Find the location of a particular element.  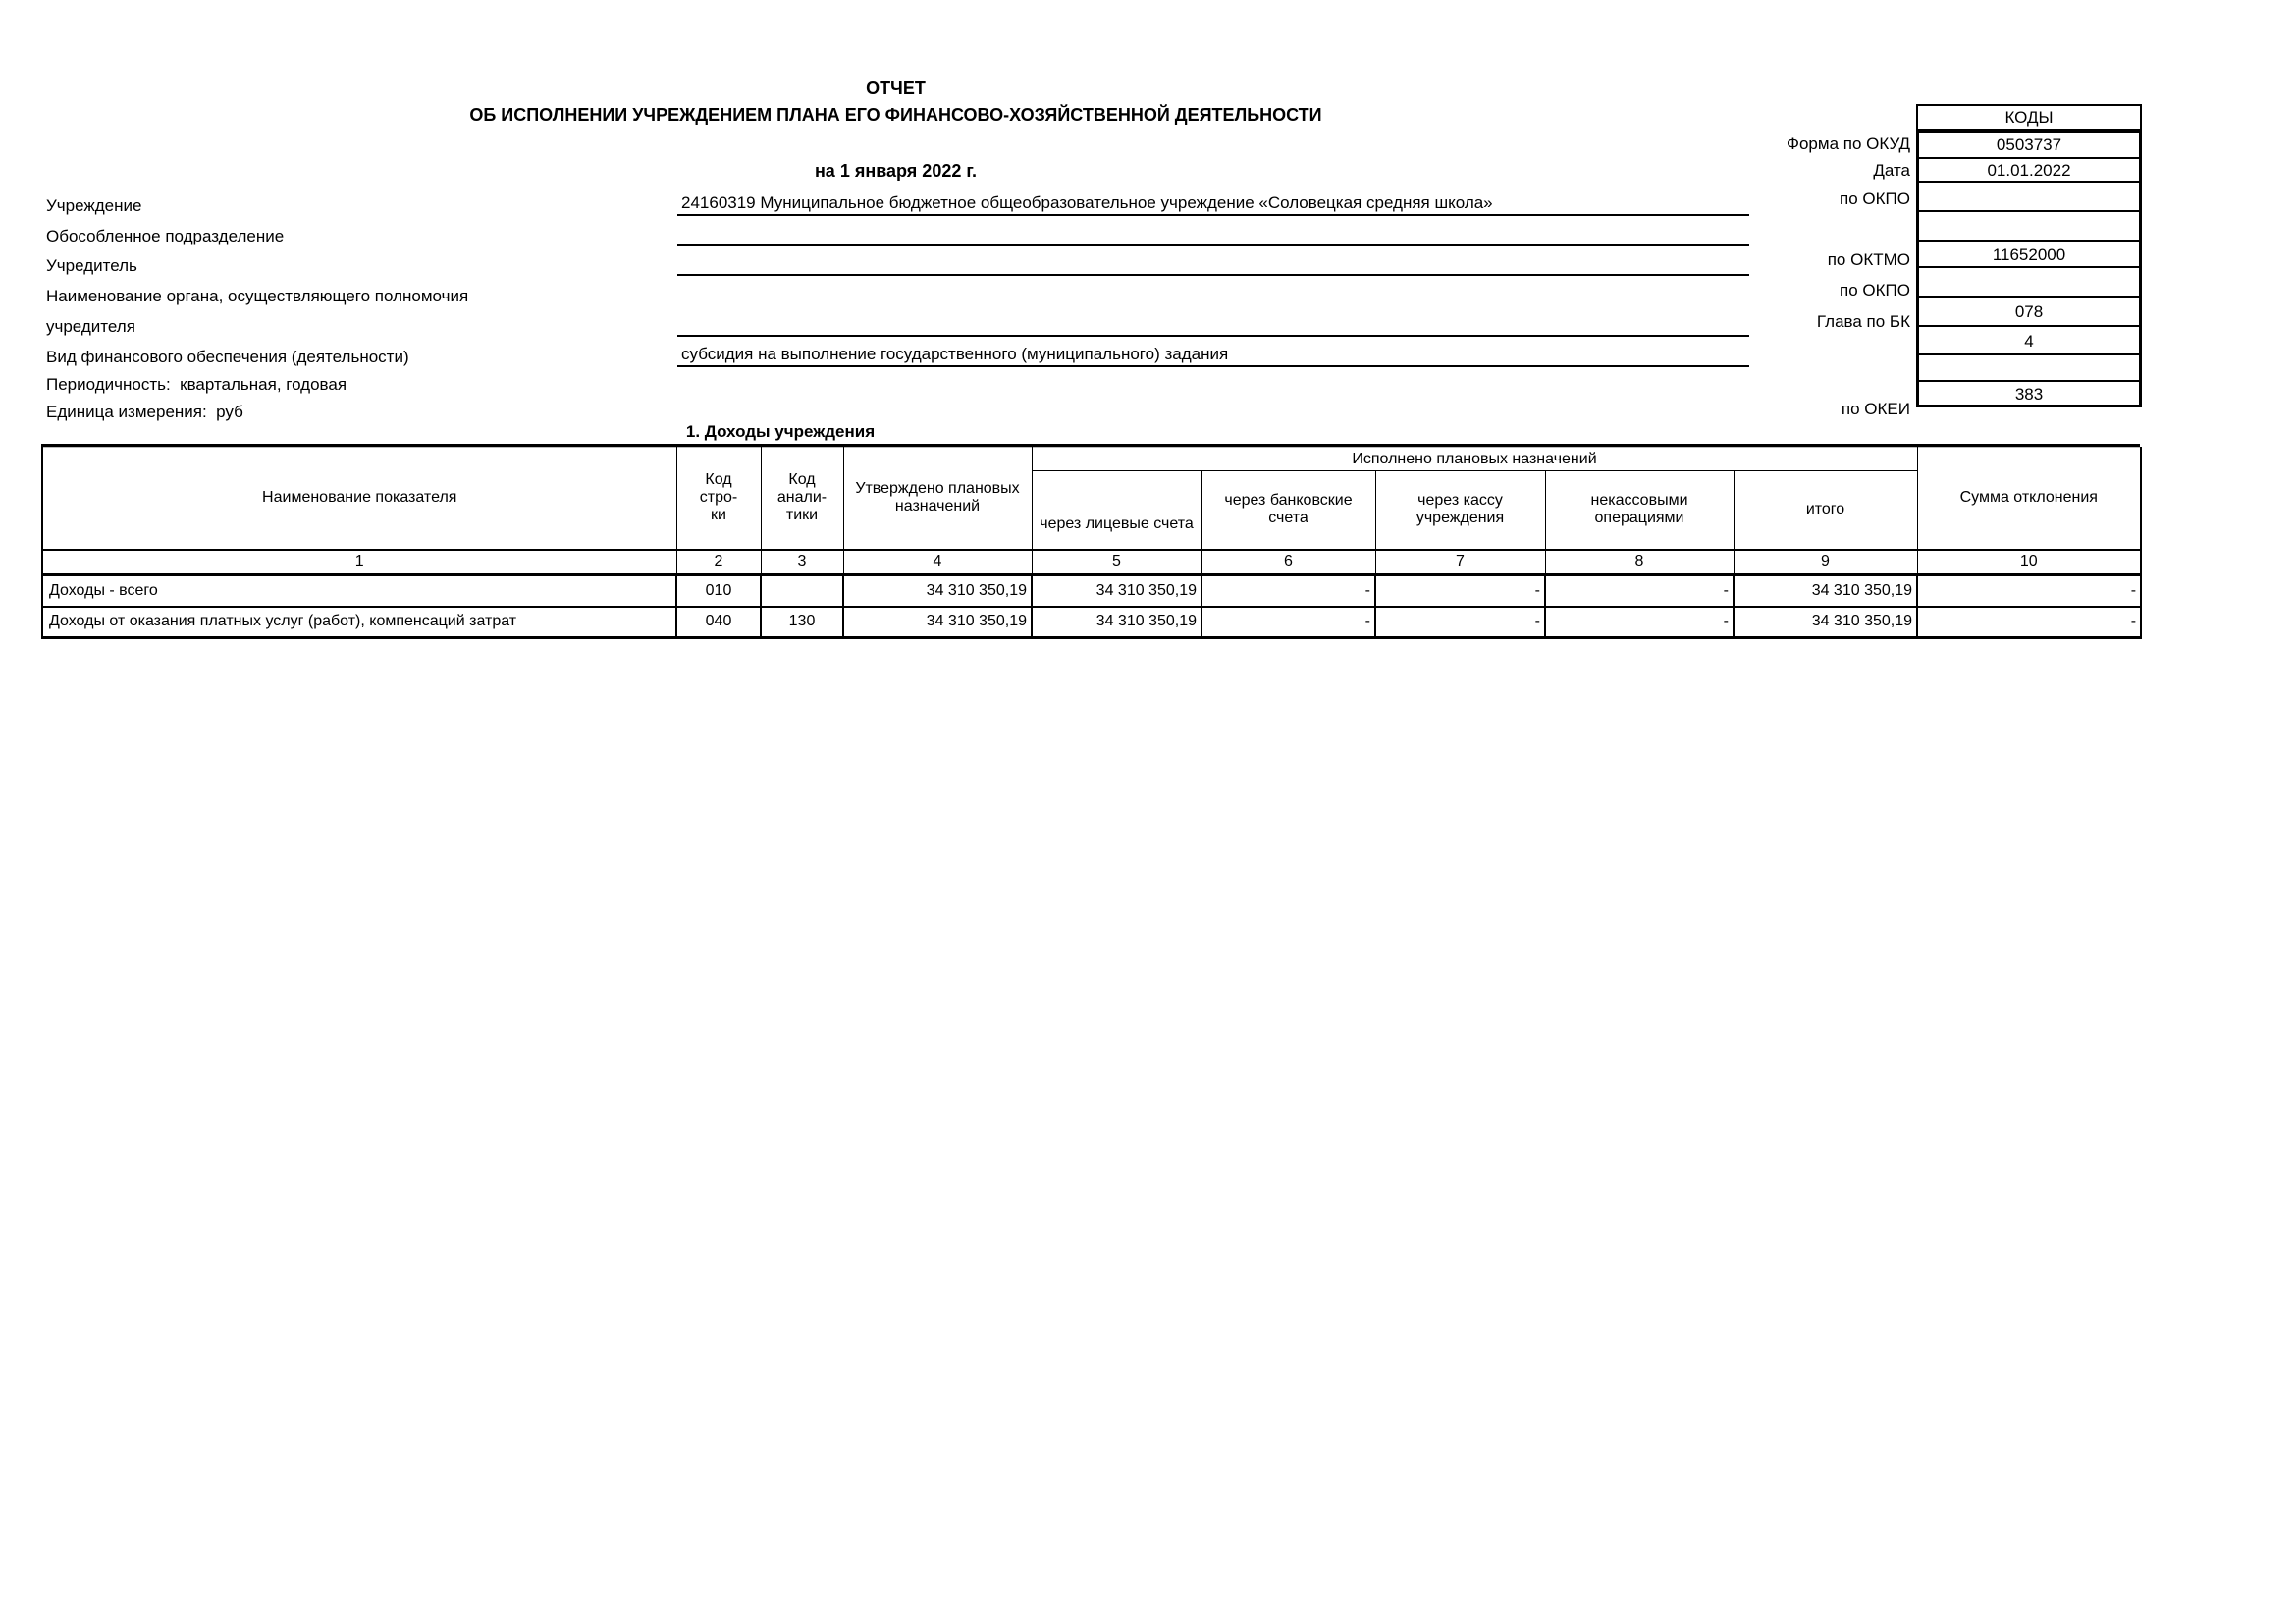

col-header-non-cash: некассовыми операциями is located at coordinates (1639, 510).